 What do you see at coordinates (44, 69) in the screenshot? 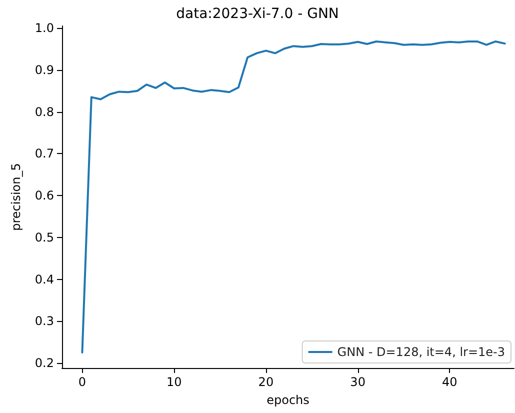
I see `y-tick-label: 0.9` at bounding box center [44, 69].